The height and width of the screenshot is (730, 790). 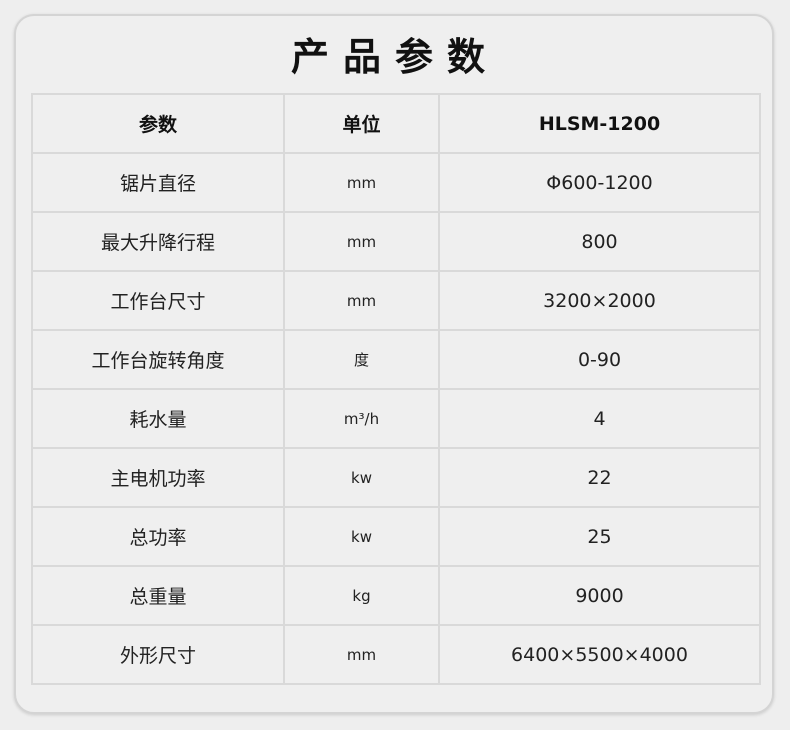 What do you see at coordinates (599, 241) in the screenshot?
I see `value-cell: 800` at bounding box center [599, 241].